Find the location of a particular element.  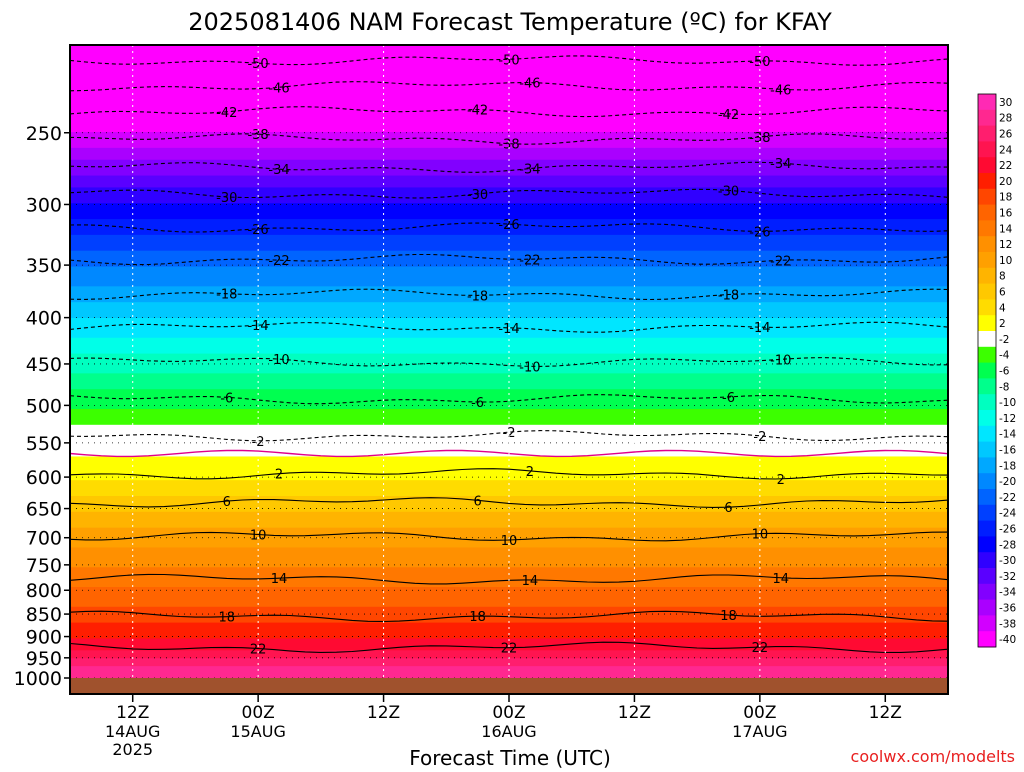

colorbar-label: 12 is located at coordinates (1005, 245).